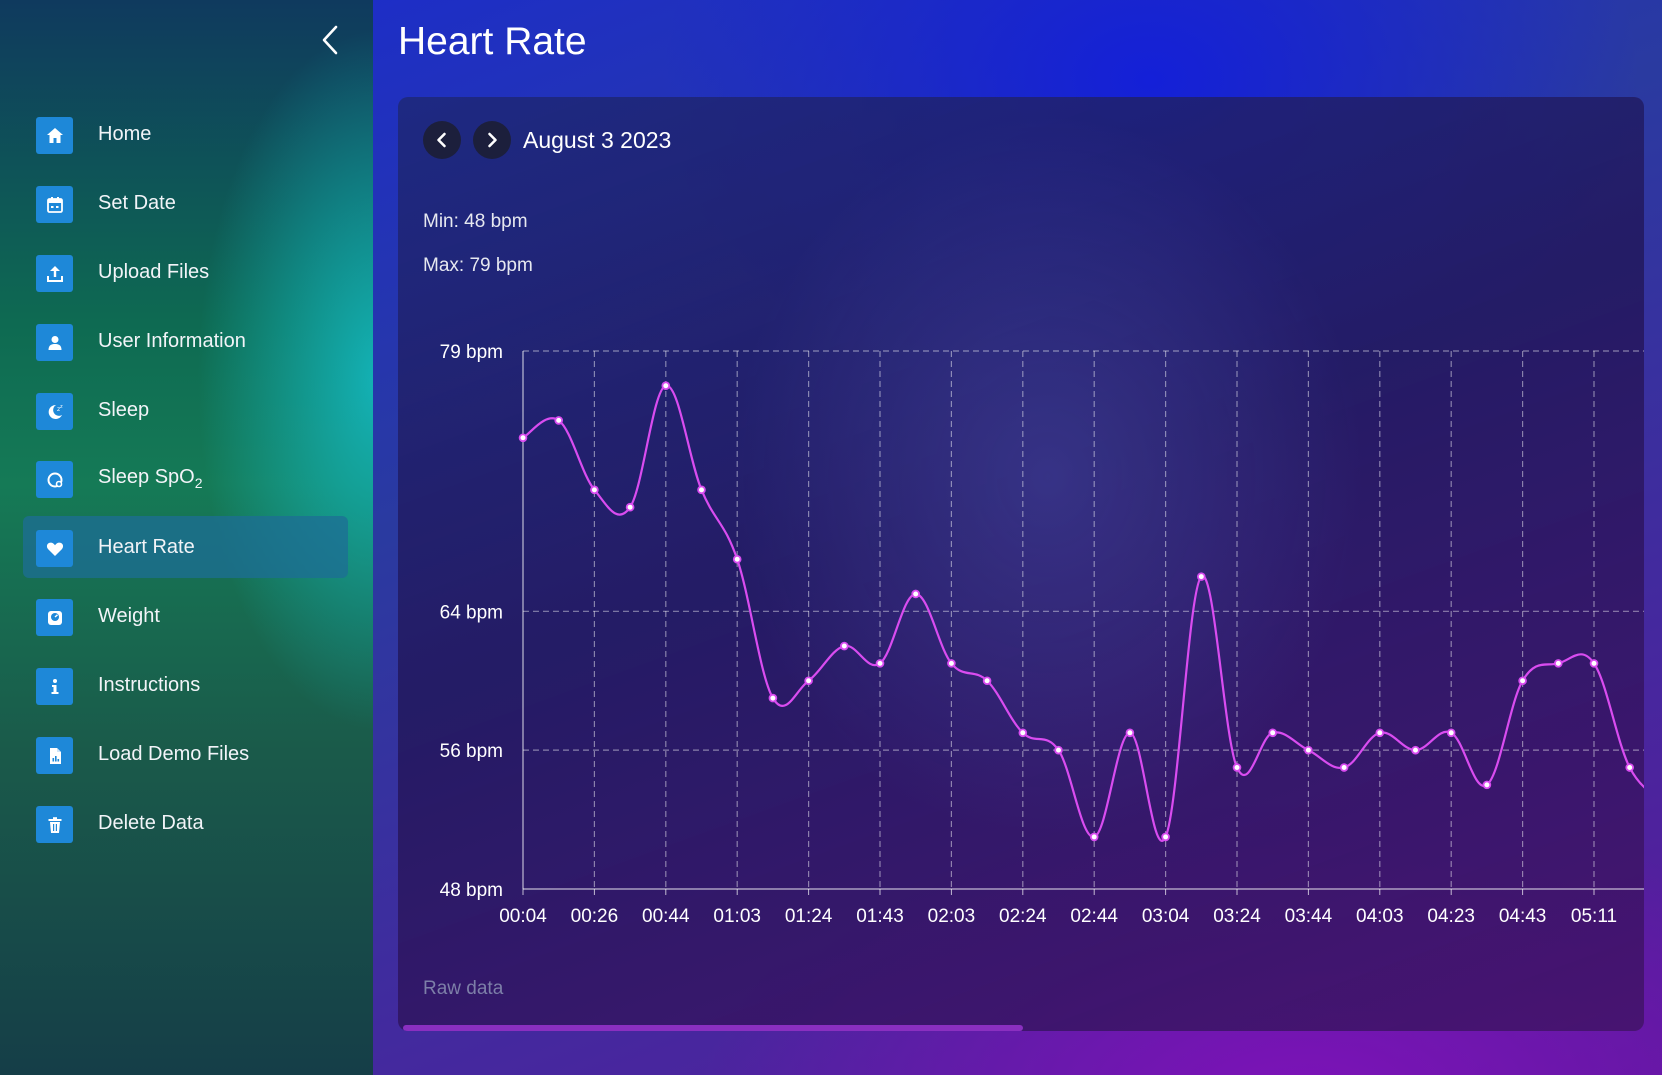  I want to click on sidebar-item-delete-data: Delete Data, so click(185, 823).